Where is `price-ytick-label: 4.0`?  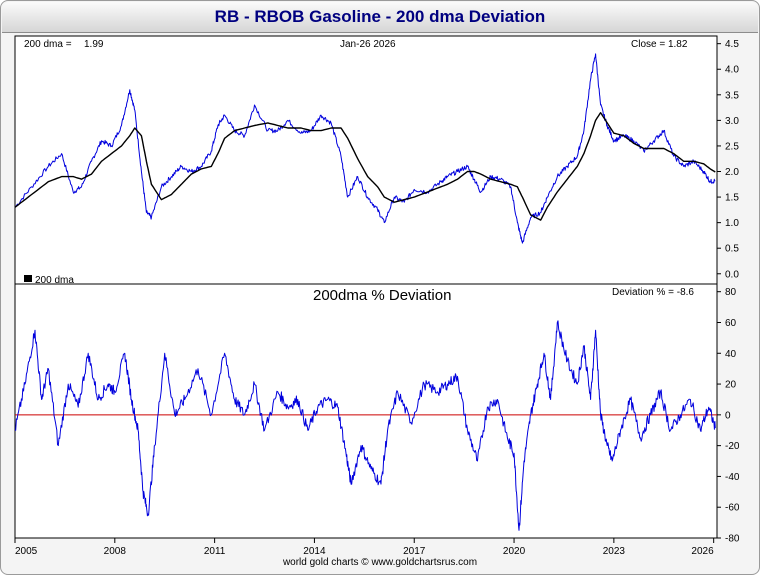 price-ytick-label: 4.0 is located at coordinates (732, 70).